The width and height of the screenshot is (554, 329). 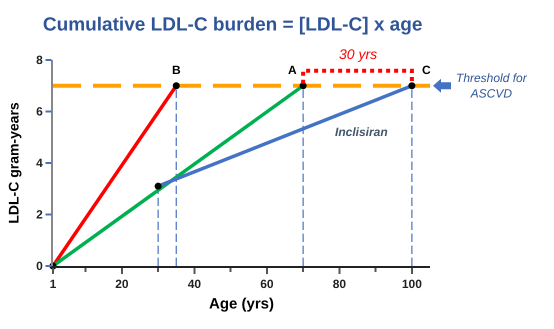 What do you see at coordinates (339, 284) in the screenshot?
I see `x-tick-label: 80` at bounding box center [339, 284].